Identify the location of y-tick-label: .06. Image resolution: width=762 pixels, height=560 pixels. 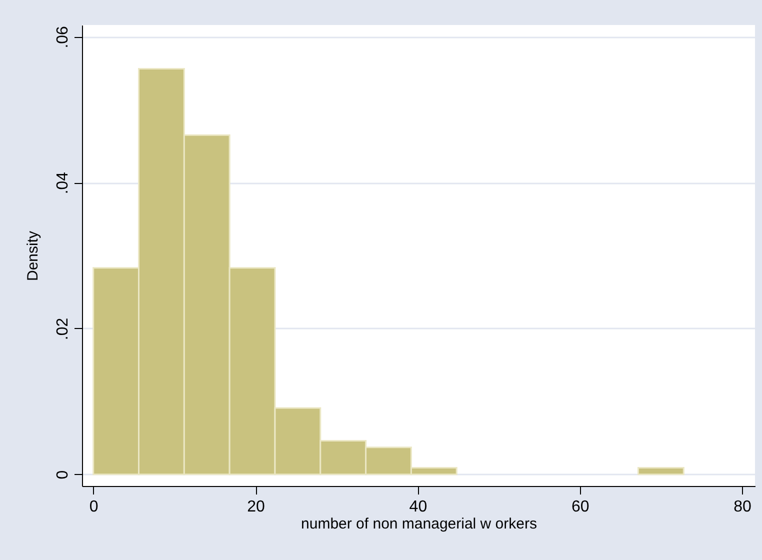
(63, 37).